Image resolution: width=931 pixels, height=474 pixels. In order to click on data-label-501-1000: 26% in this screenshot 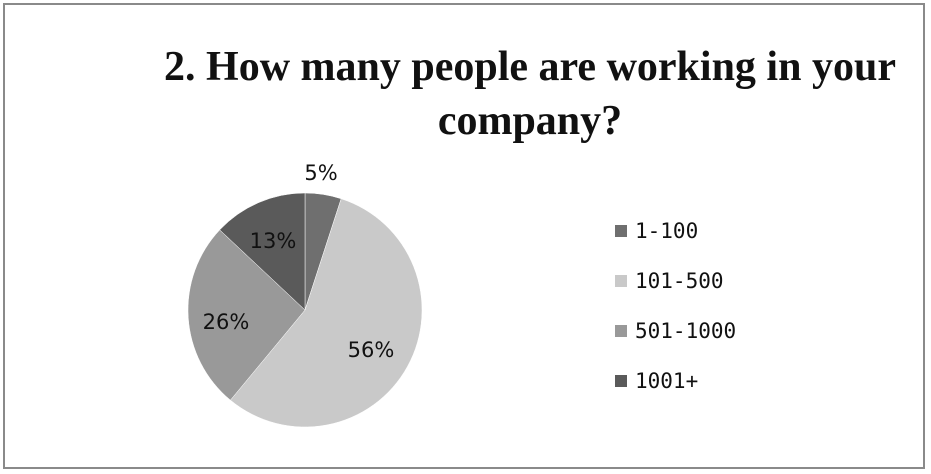, I will do `click(226, 322)`.